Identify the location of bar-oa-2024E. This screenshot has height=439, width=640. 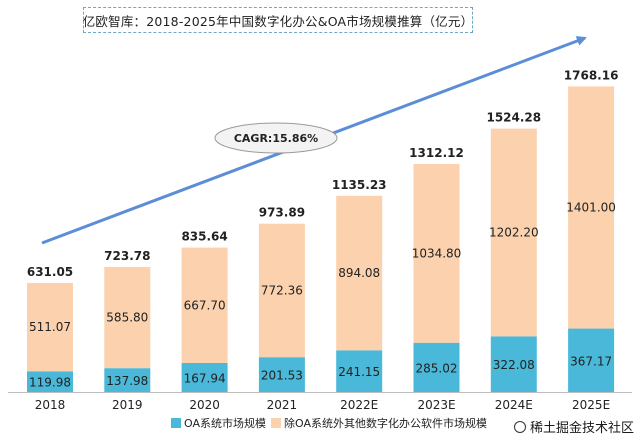
(513, 364).